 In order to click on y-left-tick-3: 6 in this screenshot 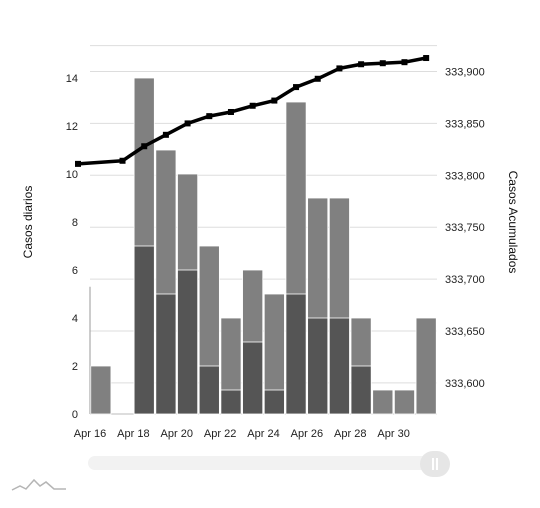, I will do `click(75, 271)`.